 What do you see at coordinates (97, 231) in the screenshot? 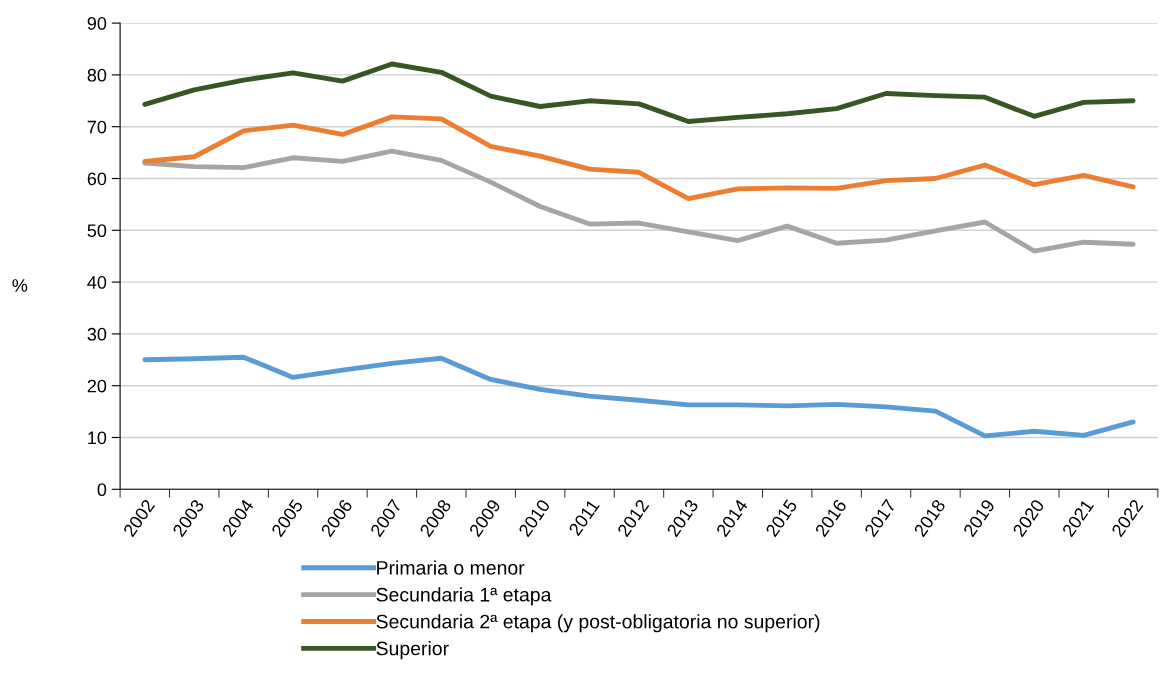
I see `y-tick-label: 50` at bounding box center [97, 231].